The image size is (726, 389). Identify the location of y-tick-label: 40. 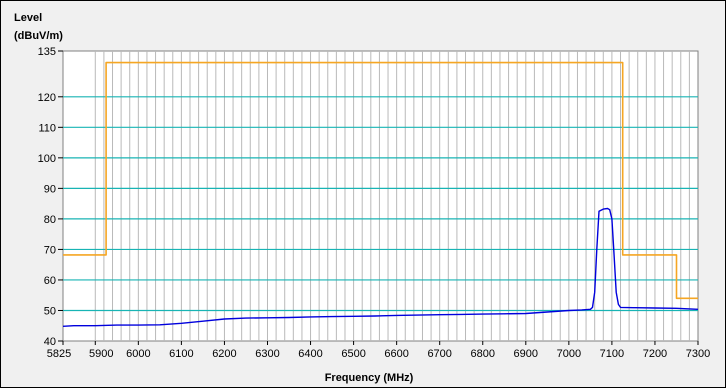
(50, 342).